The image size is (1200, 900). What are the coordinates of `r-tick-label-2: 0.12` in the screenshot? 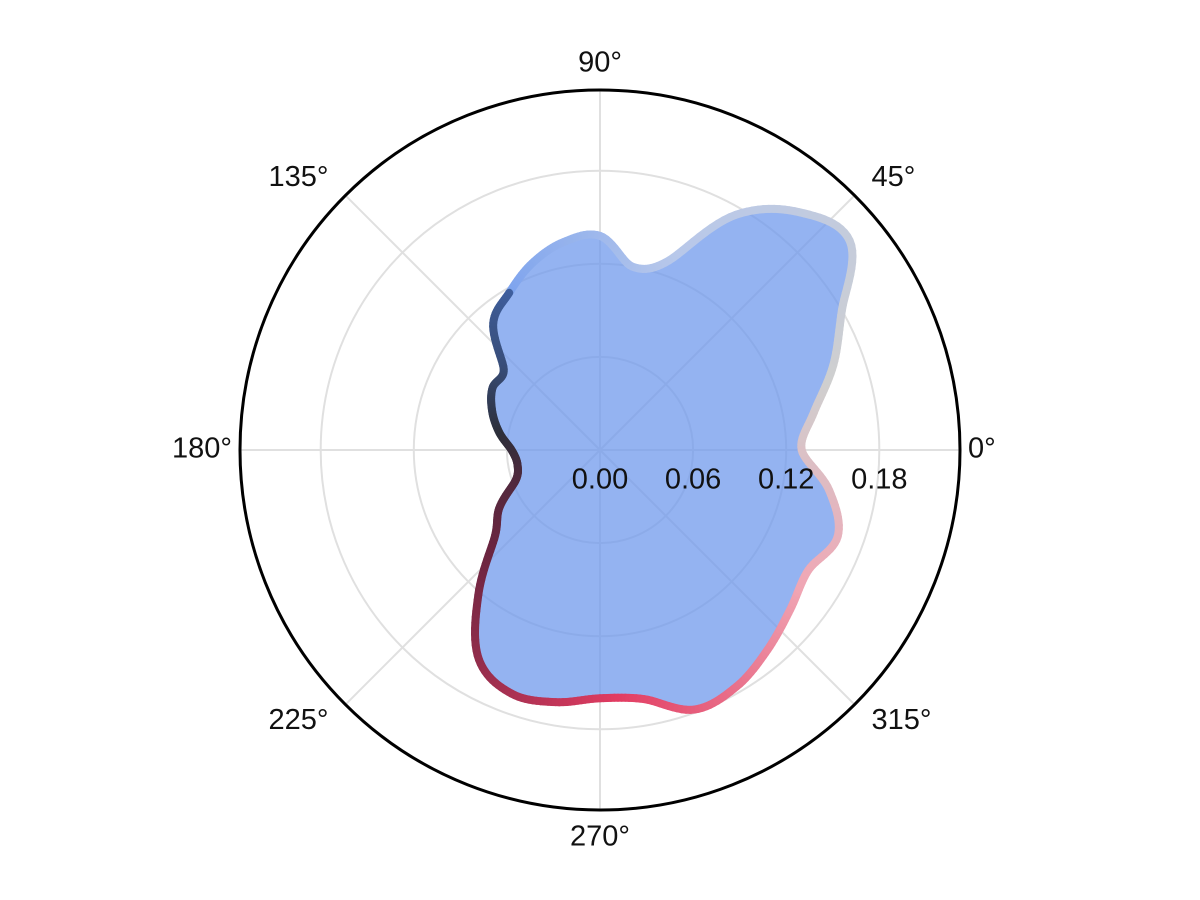 It's located at (786, 480).